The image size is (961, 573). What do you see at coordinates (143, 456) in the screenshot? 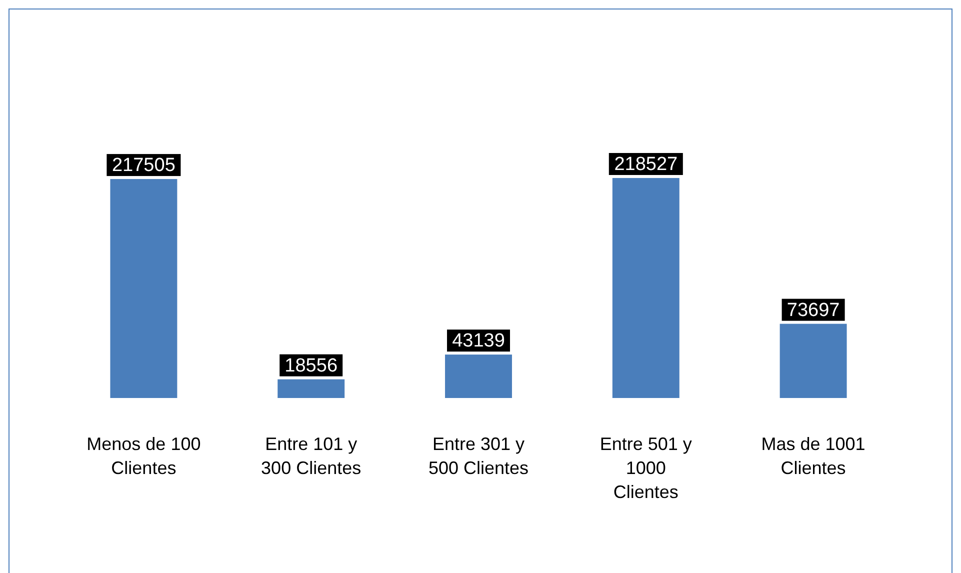
I see `x-tick-label: Menos de 100 Clientes` at bounding box center [143, 456].